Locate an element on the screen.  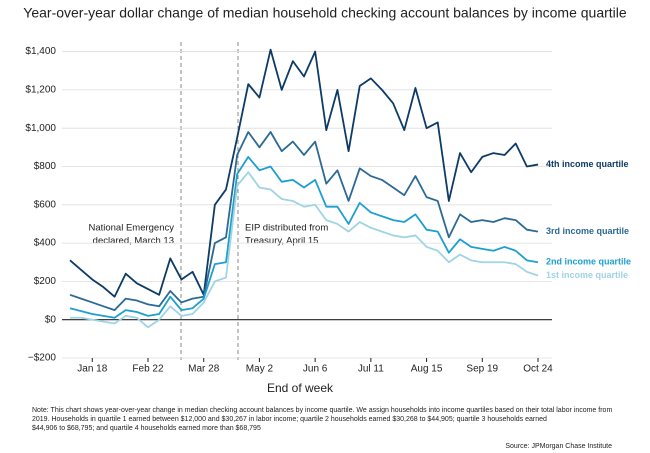
series-label: 3rd income quartile is located at coordinates (587, 231).